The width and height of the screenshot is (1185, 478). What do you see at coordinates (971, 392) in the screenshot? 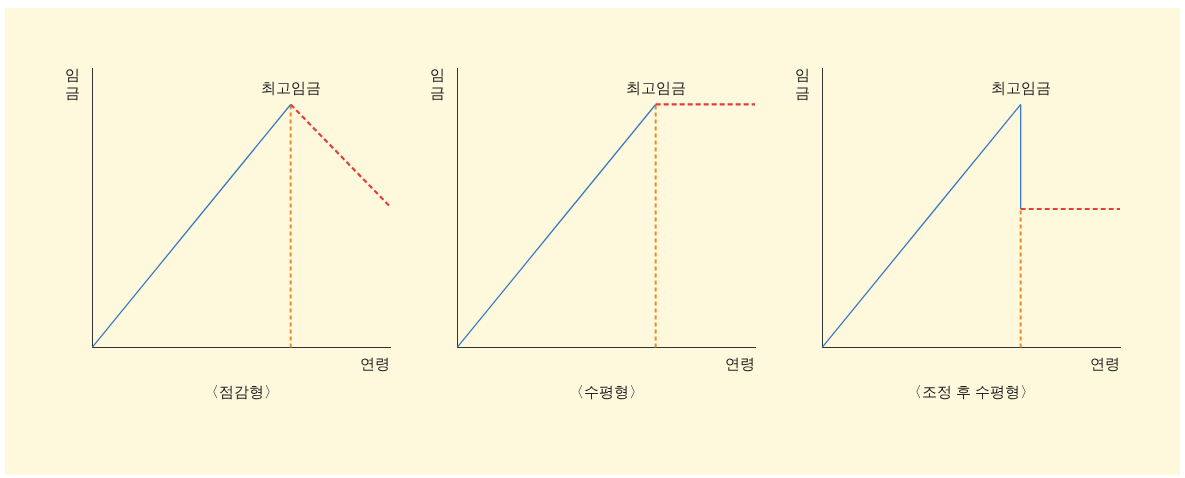
I see `text: 〈조정 후 수평형〉` at bounding box center [971, 392].